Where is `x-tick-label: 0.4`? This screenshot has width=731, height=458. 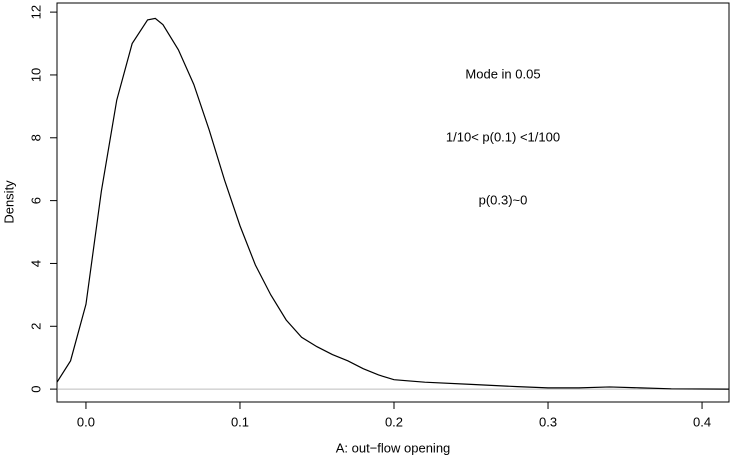
x-tick-label: 0.4 is located at coordinates (702, 421).